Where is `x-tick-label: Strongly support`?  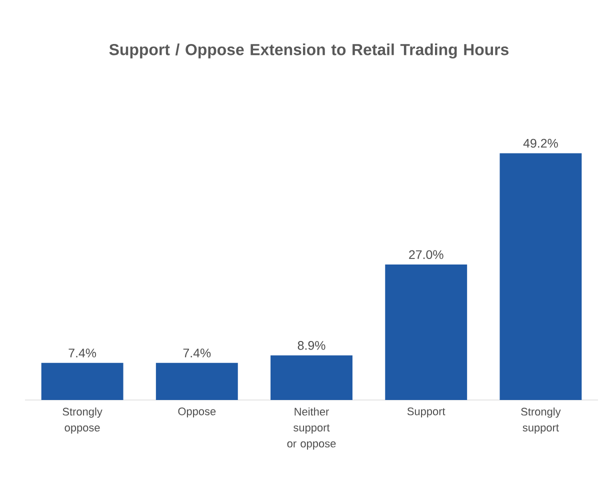
x-tick-label: Strongly support is located at coordinates (541, 421).